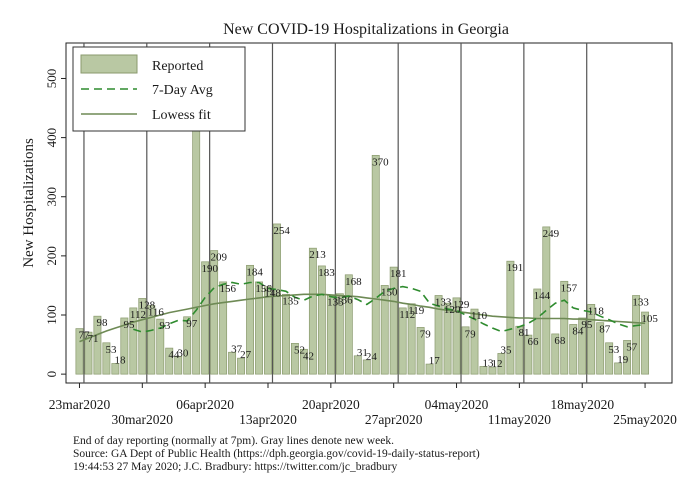  I want to click on legend: Reported 7-Day Avg Lowess fit, so click(159, 89).